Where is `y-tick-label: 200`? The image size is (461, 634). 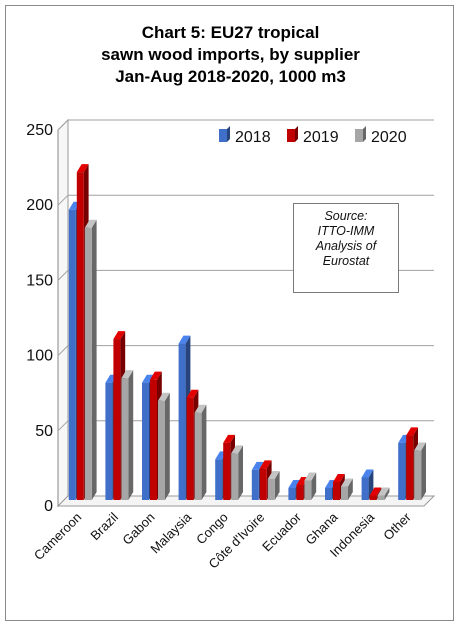
y-tick-label: 200 is located at coordinates (39, 205).